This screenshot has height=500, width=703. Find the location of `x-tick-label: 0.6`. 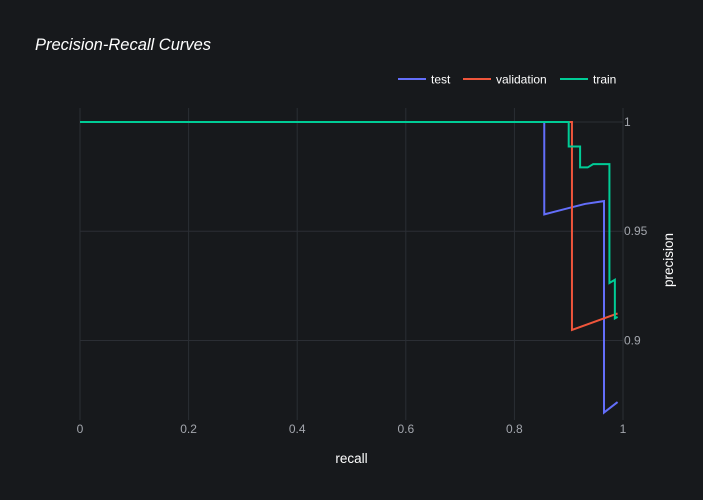

x-tick-label: 0.6 is located at coordinates (405, 429).